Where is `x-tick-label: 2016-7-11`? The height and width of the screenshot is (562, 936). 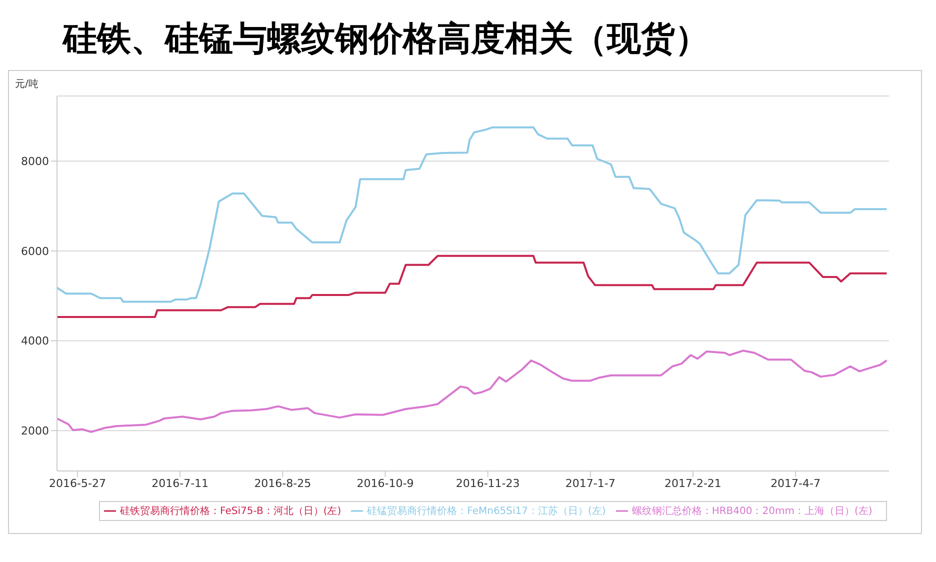 x-tick-label: 2016-7-11 is located at coordinates (180, 483).